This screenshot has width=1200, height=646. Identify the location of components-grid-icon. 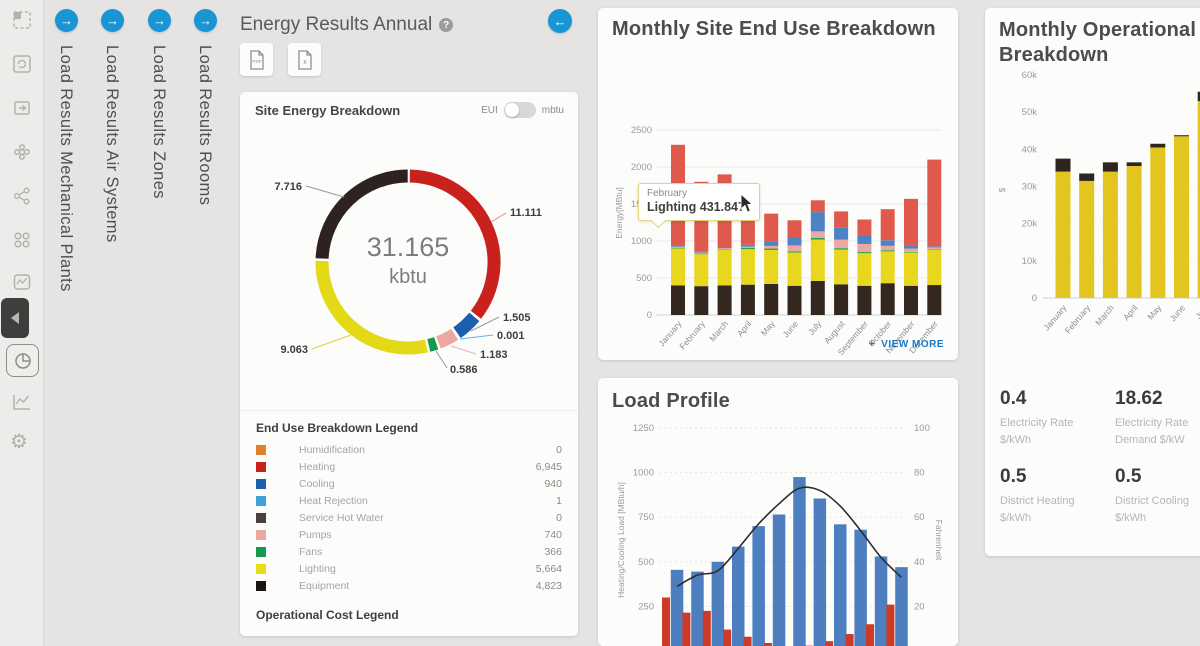
(22, 240).